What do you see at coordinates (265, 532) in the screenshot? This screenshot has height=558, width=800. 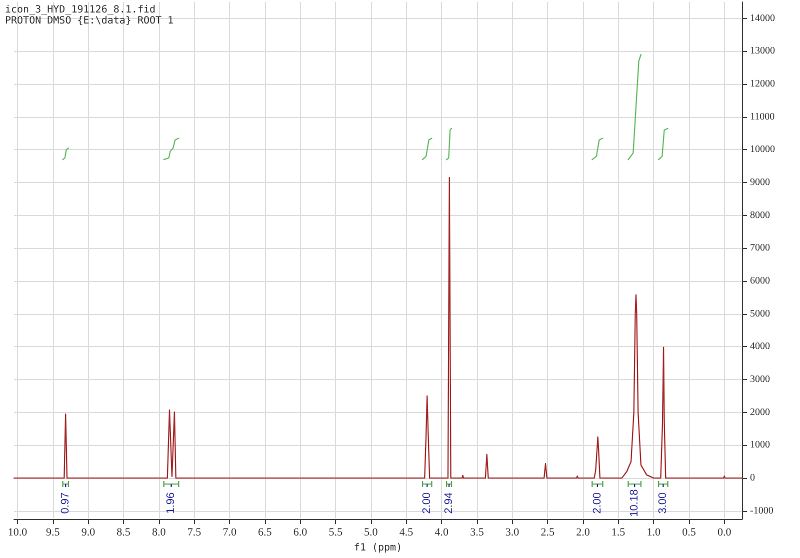 I see `x-tick-label: 6.5` at bounding box center [265, 532].